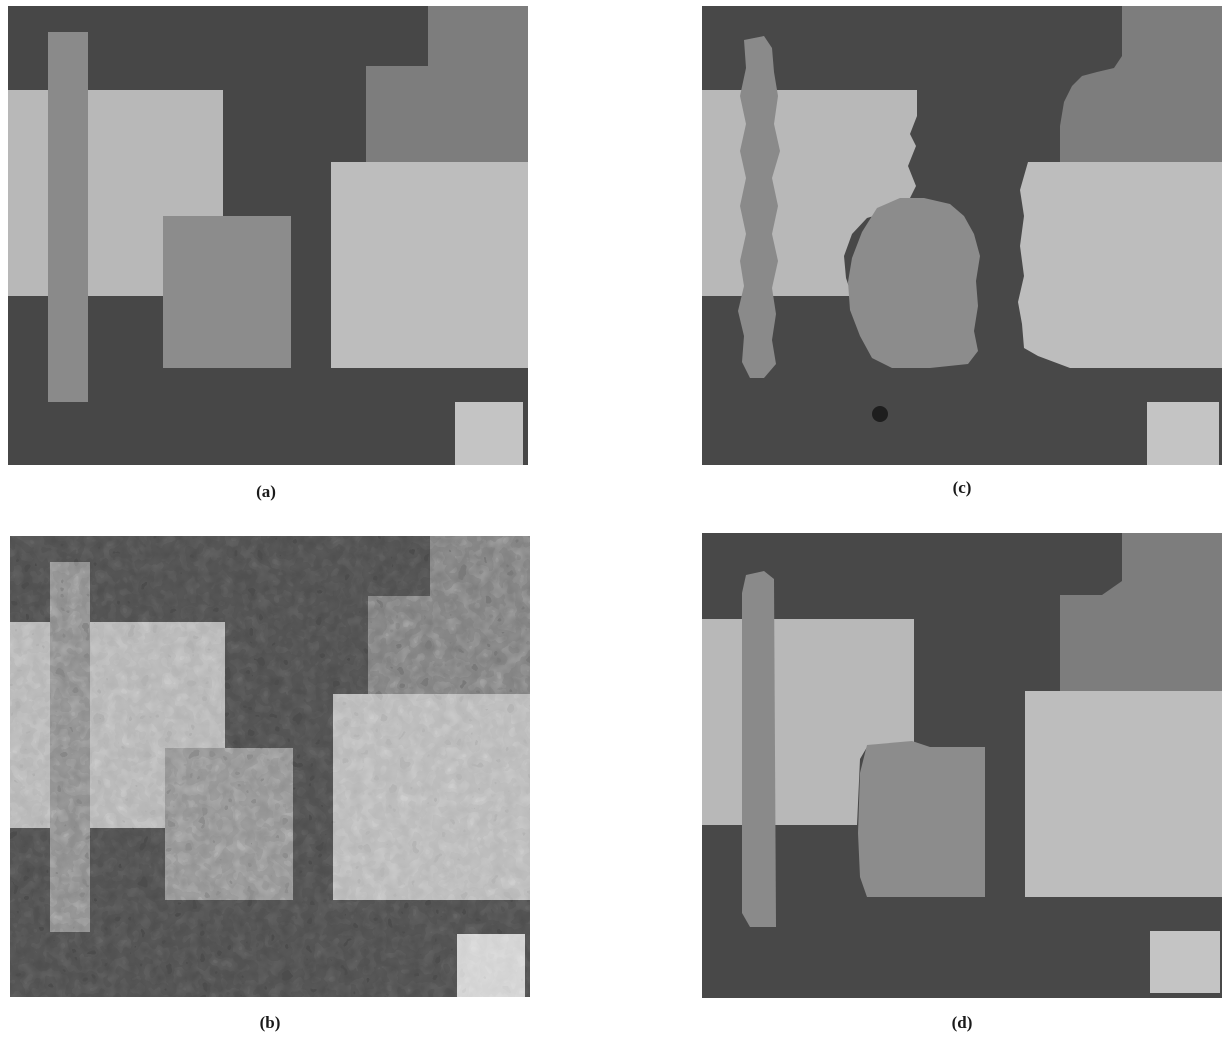  Describe the element at coordinates (447, 121) in the screenshot. I see `upper-right-block` at that location.